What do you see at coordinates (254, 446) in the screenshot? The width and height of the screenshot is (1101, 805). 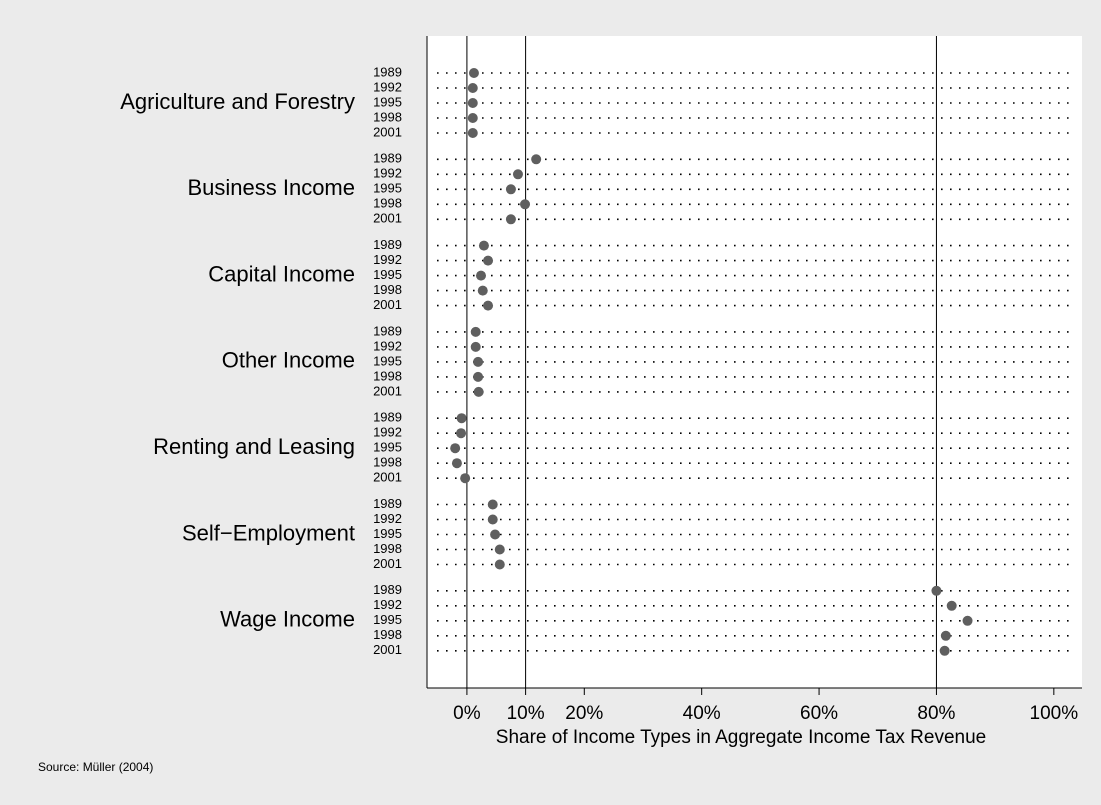 I see `group-label: Renting and Leasing` at bounding box center [254, 446].